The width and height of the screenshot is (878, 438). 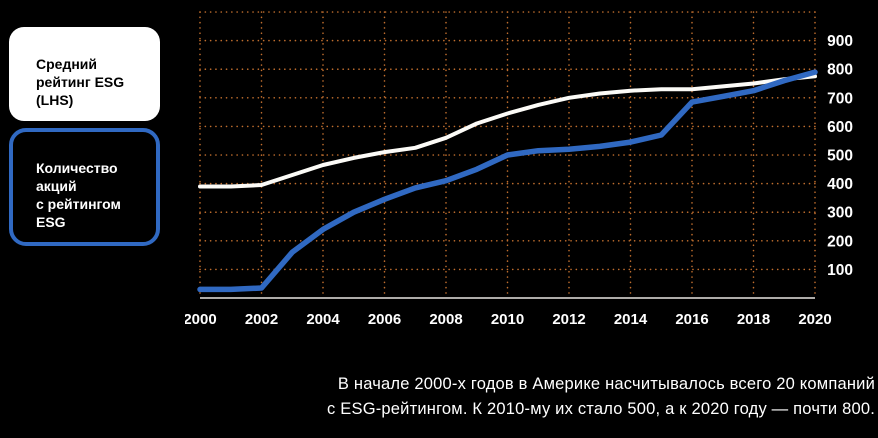 I want to click on x-tick-label: 2016, so click(x=691, y=319).